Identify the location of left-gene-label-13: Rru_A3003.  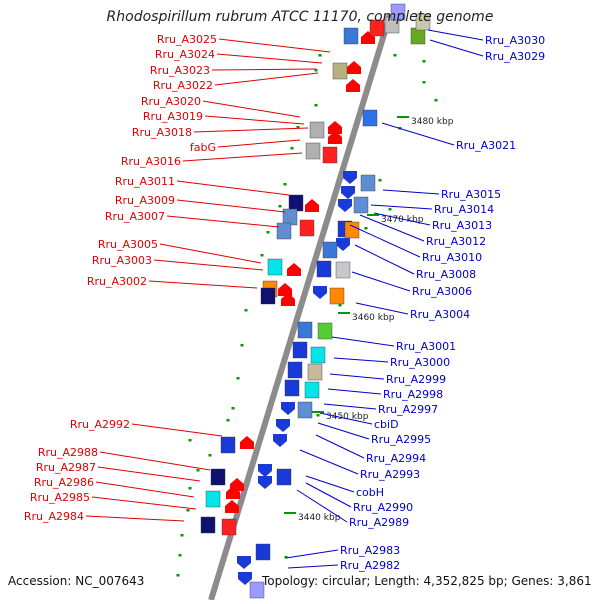
(122, 260).